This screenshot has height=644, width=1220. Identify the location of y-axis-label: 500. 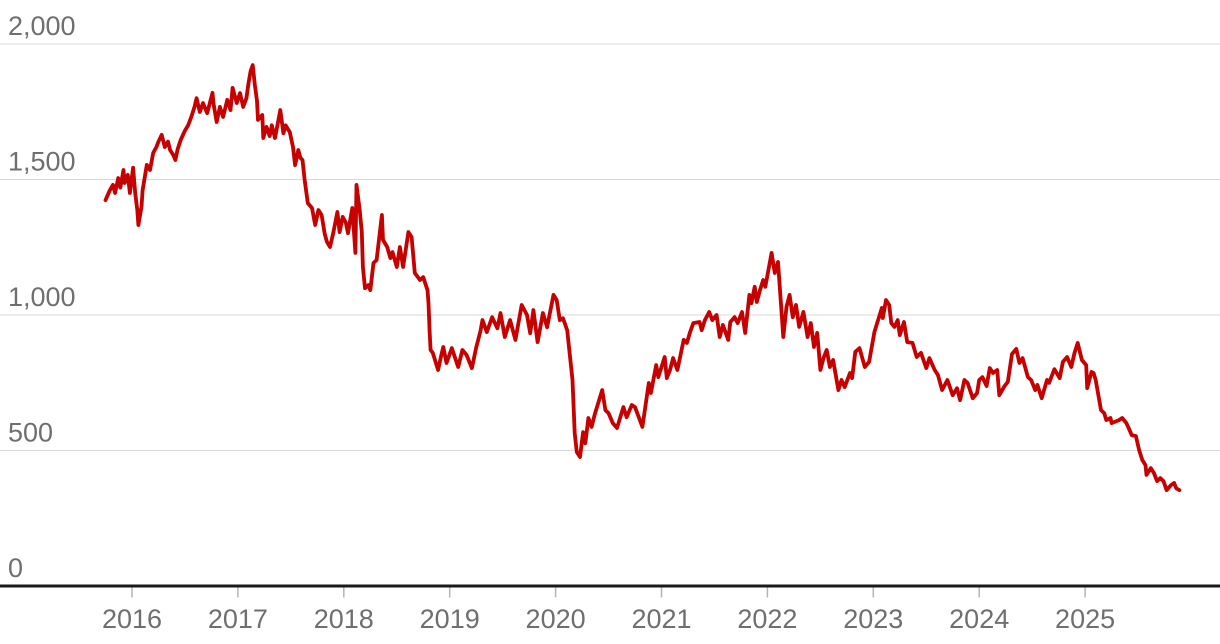
(30, 433).